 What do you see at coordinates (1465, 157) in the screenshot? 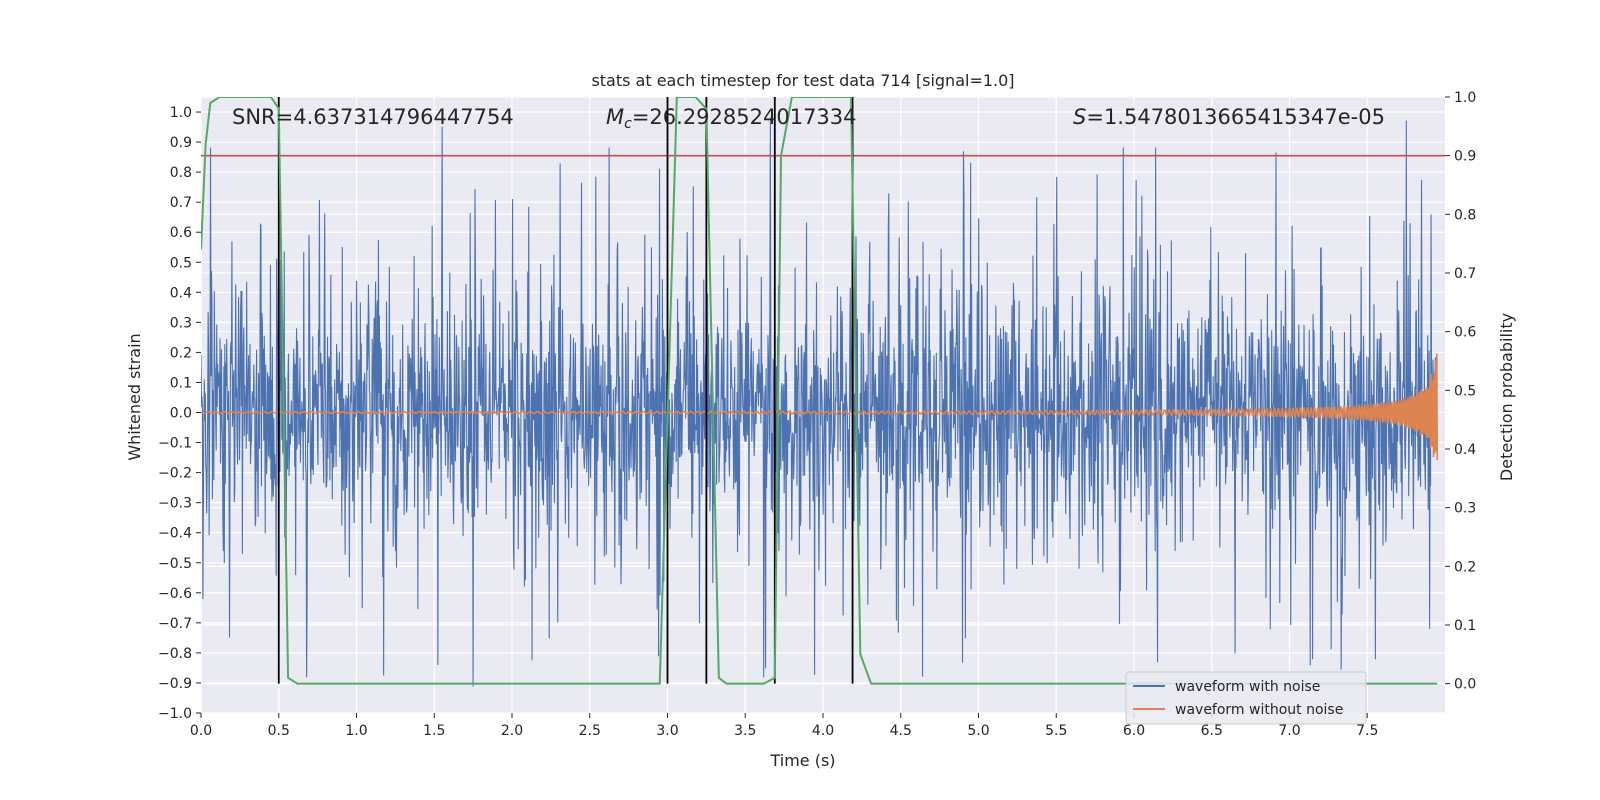
I see `y-tick-label-right: 0.9` at bounding box center [1465, 157].